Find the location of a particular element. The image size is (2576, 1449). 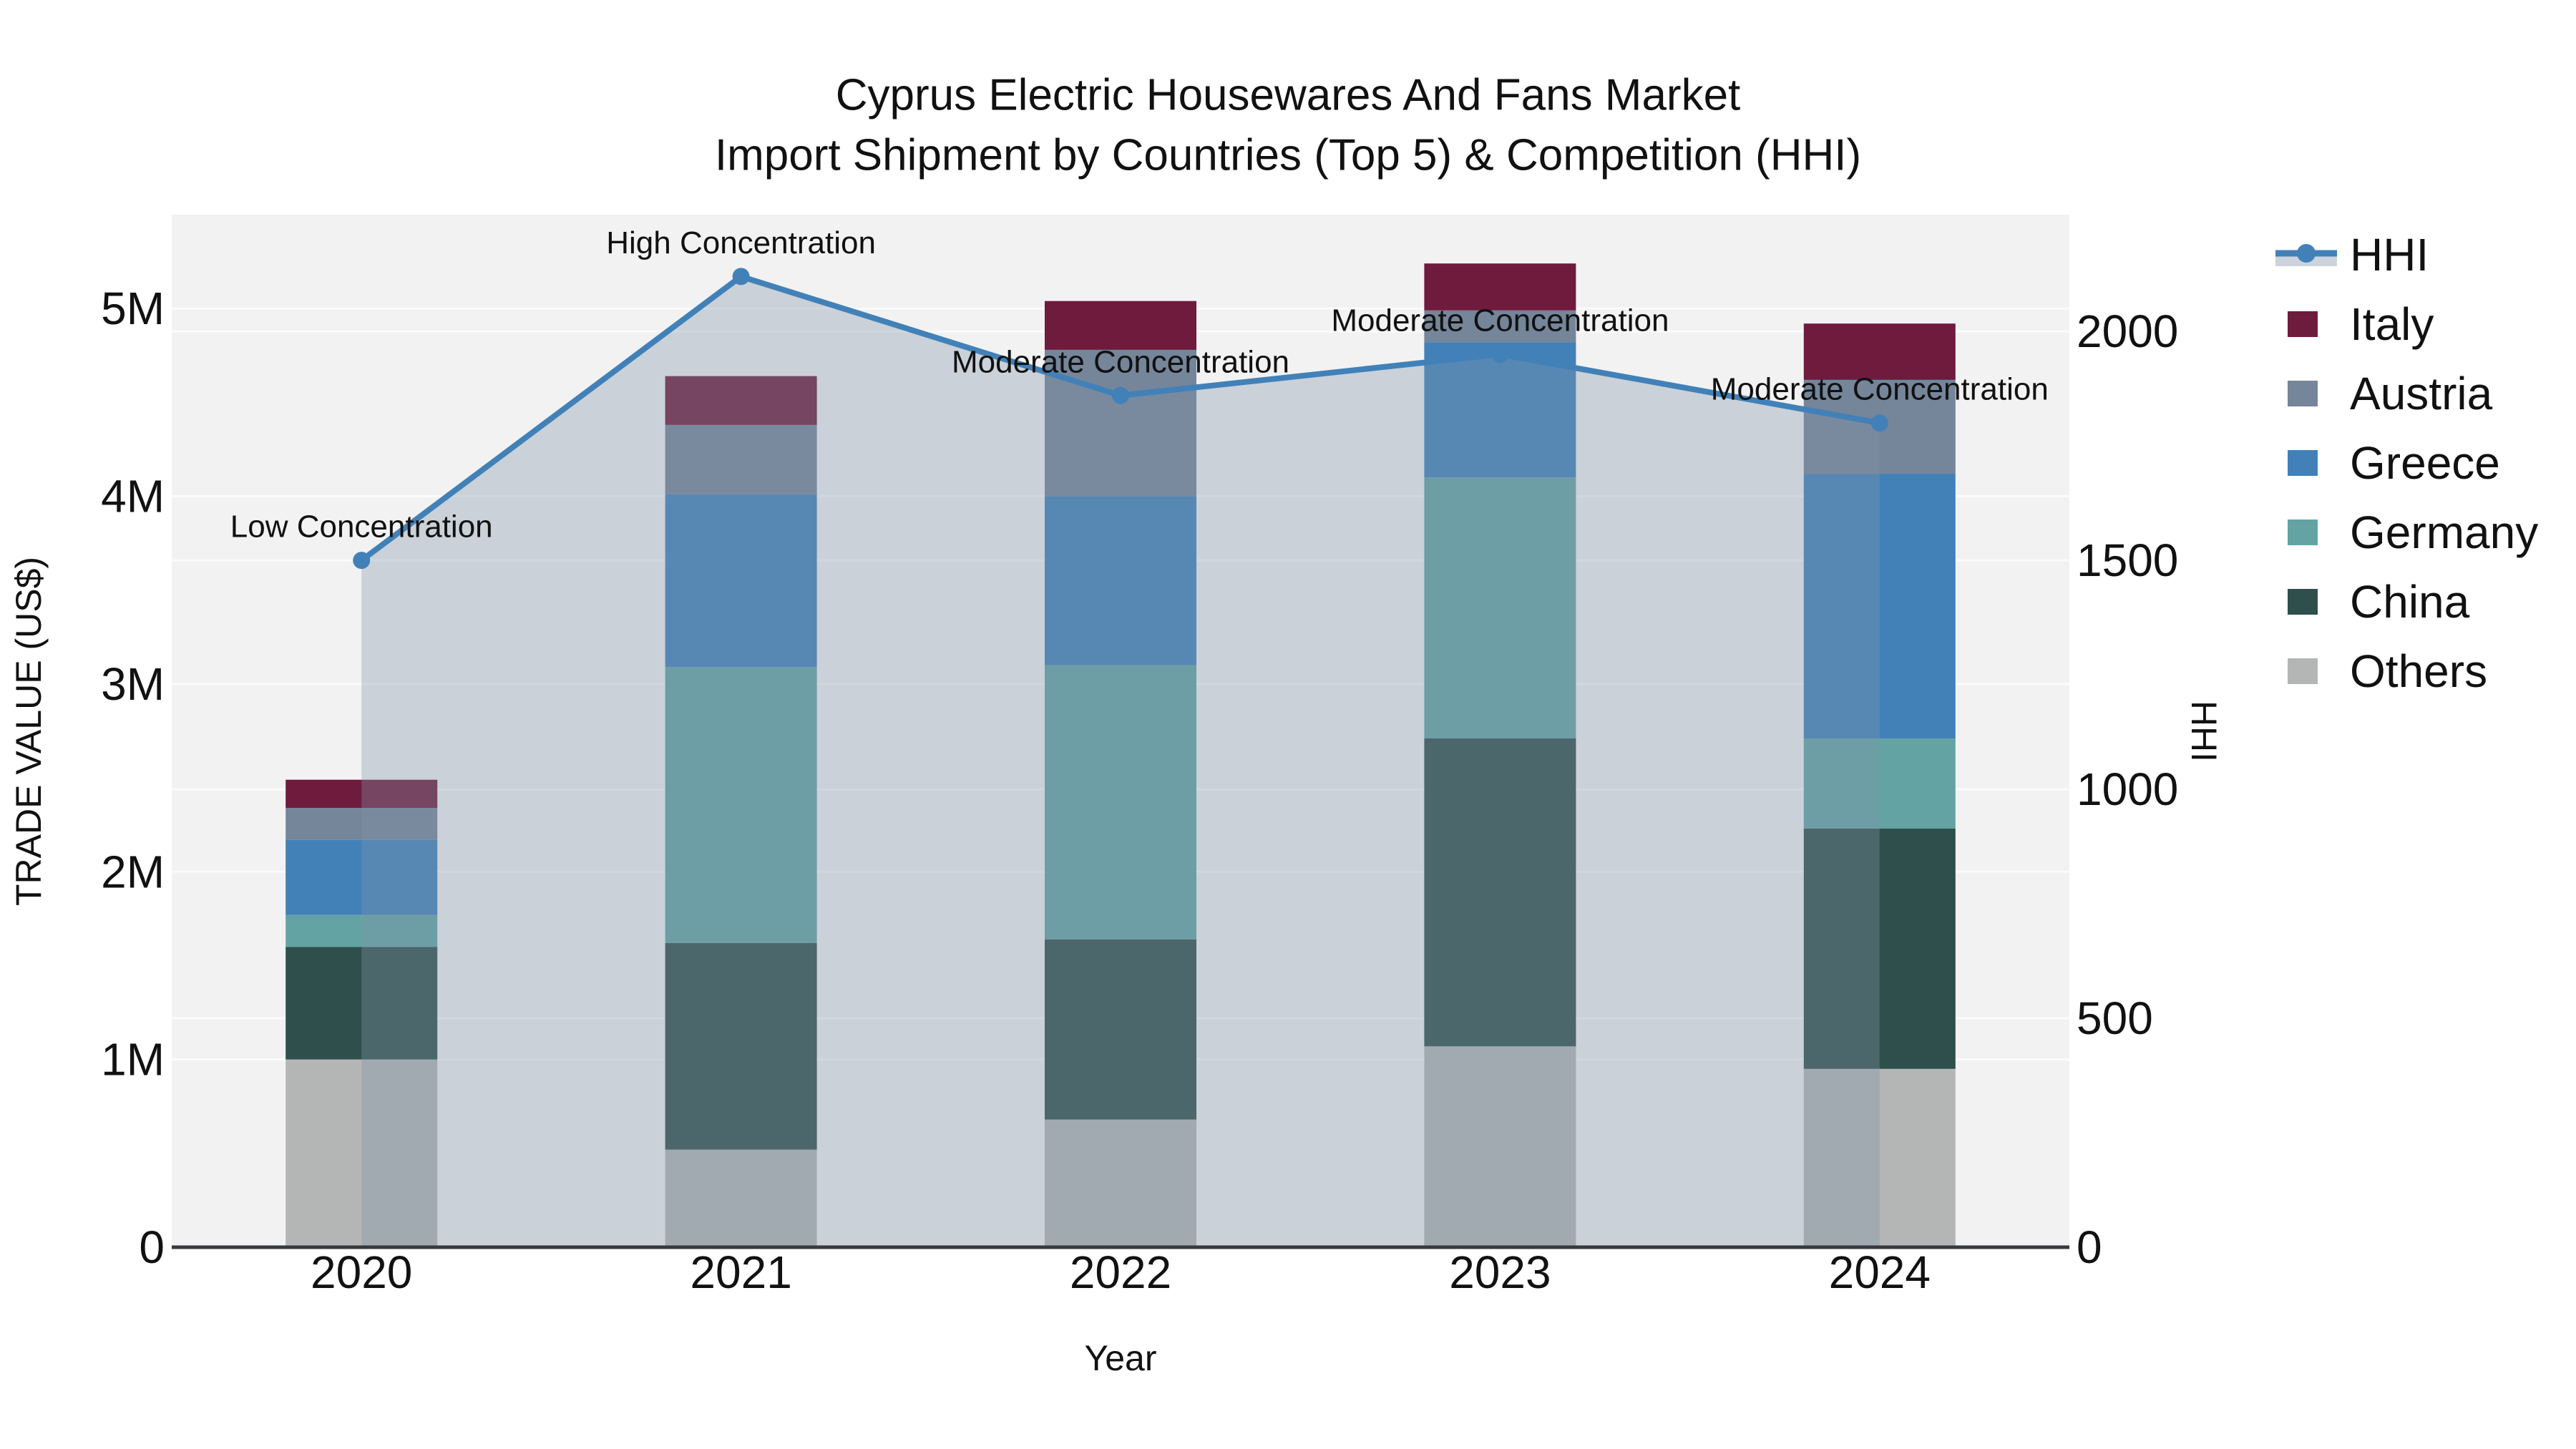

bar-segment-2021-italy is located at coordinates (741, 400).